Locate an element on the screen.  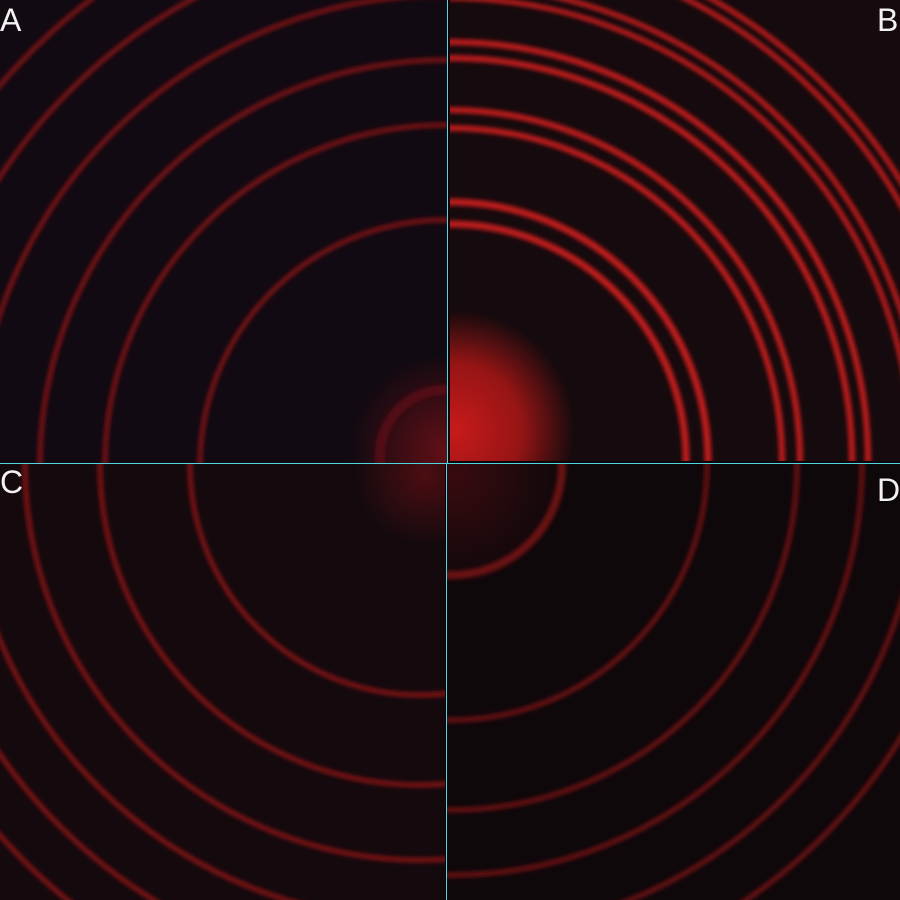
panel-label-a: A is located at coordinates (11, 20).